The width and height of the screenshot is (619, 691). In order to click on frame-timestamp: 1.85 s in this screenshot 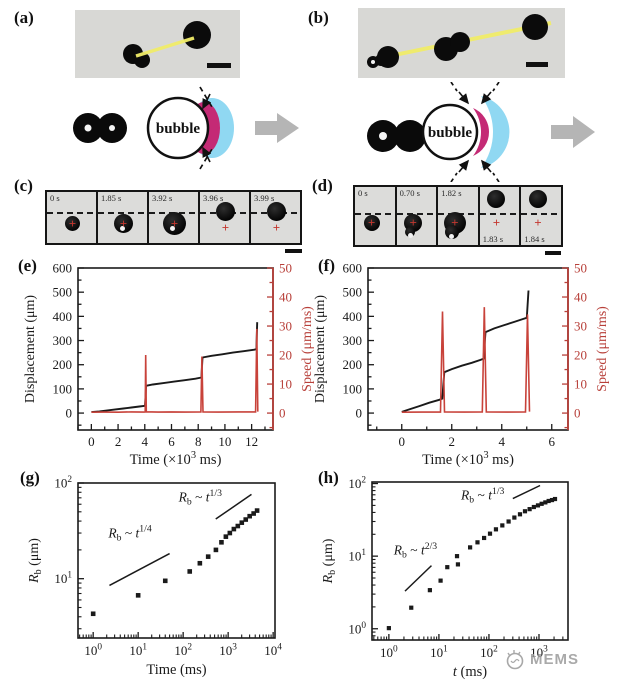, I will do `click(111, 198)`.